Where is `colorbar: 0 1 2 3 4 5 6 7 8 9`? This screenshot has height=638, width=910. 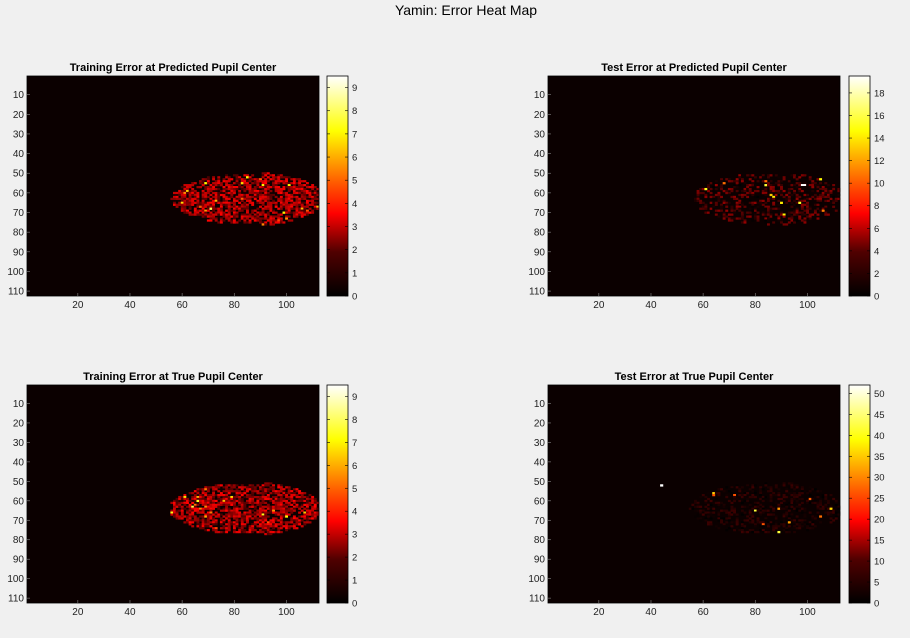
colorbar: 0 1 2 3 4 5 6 7 8 9 is located at coordinates (341, 497).